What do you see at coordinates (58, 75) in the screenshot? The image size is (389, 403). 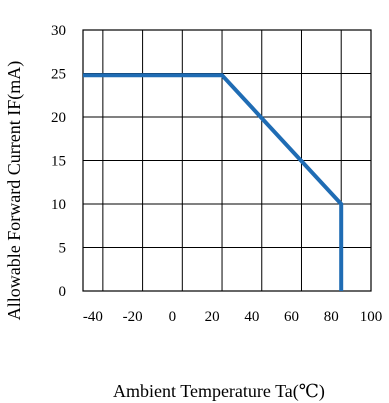 I see `y-tick-label: 25` at bounding box center [58, 75].